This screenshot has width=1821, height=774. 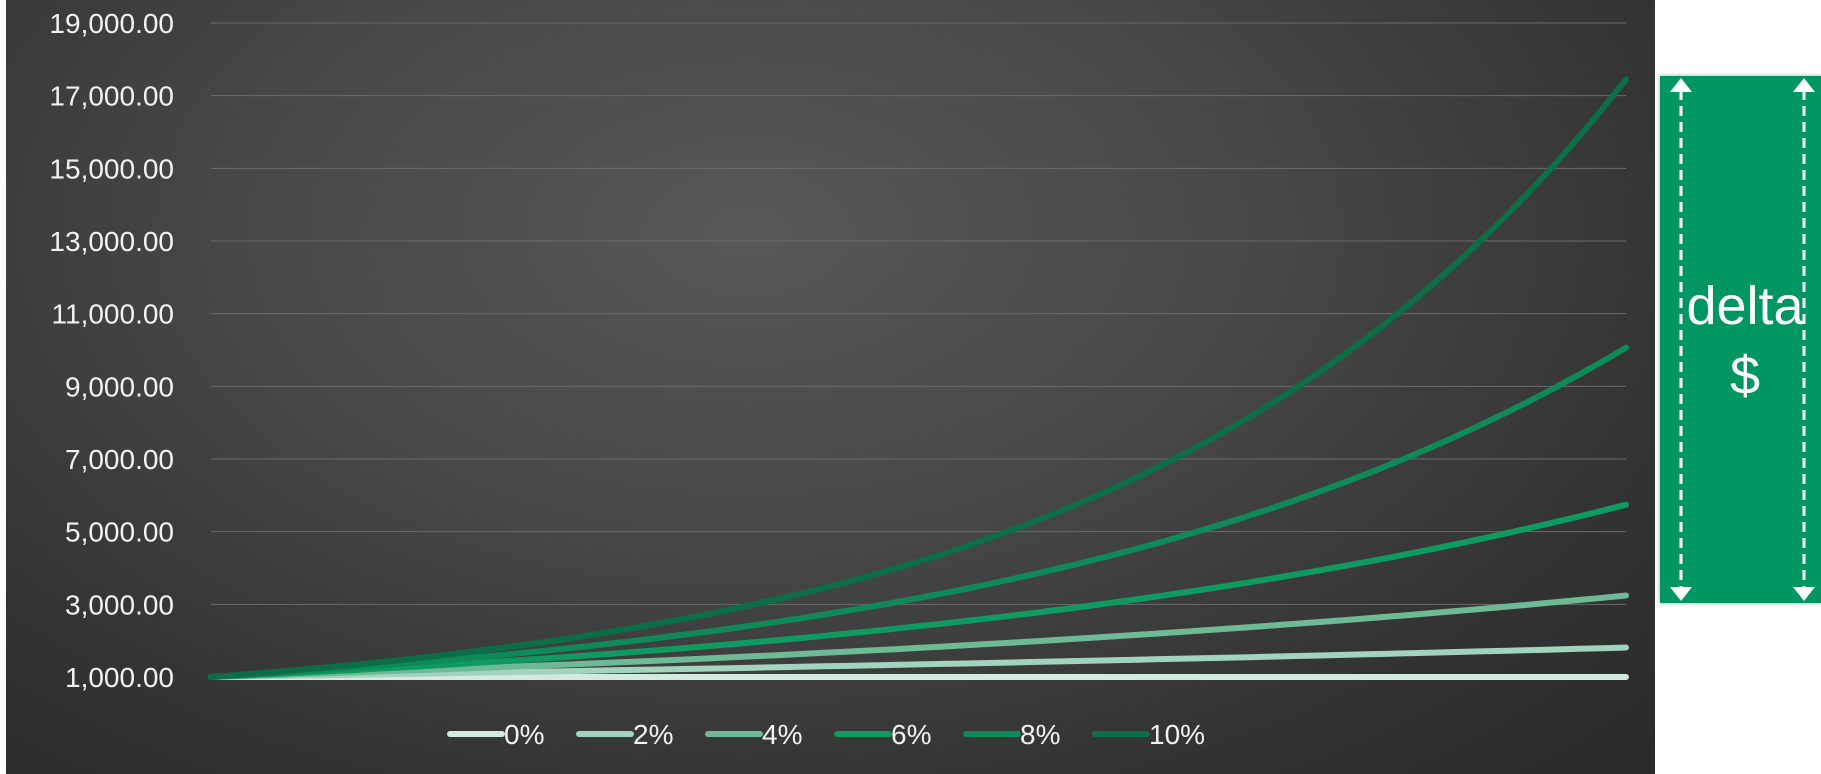 I want to click on y-tick-label: 1,000.00, so click(x=119, y=677).